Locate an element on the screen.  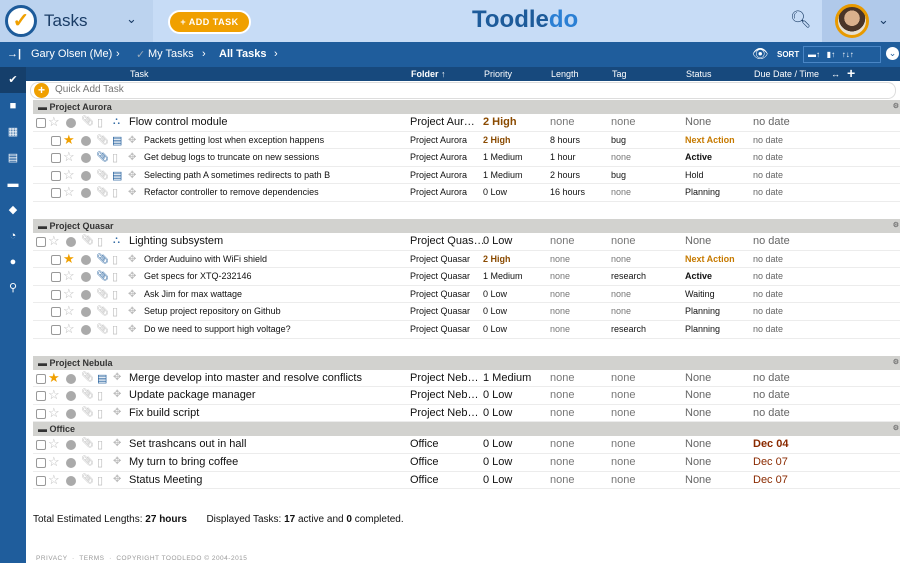
breadcrumb-all-tasks: All Tasks is located at coordinates (243, 54).